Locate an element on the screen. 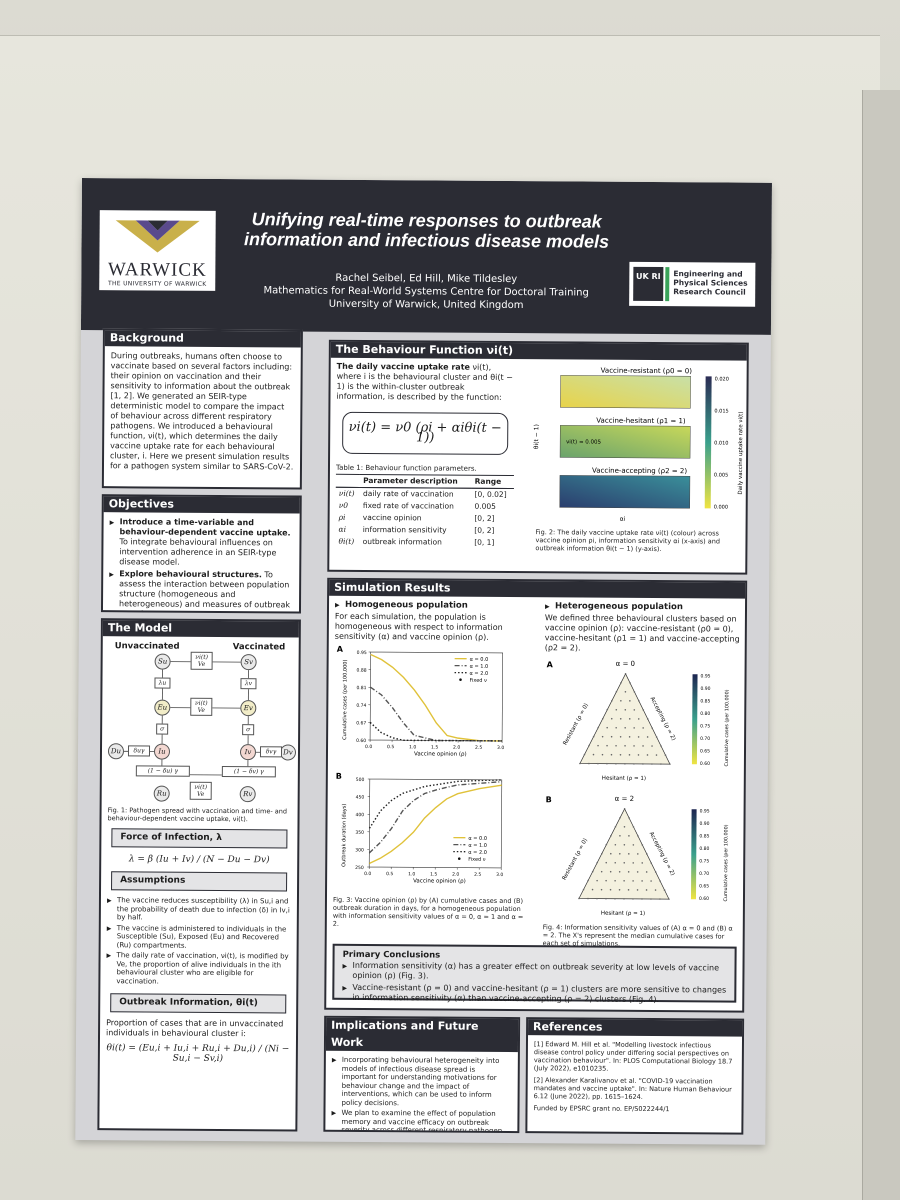  rate-delta-u: δuγ is located at coordinates (139, 751).